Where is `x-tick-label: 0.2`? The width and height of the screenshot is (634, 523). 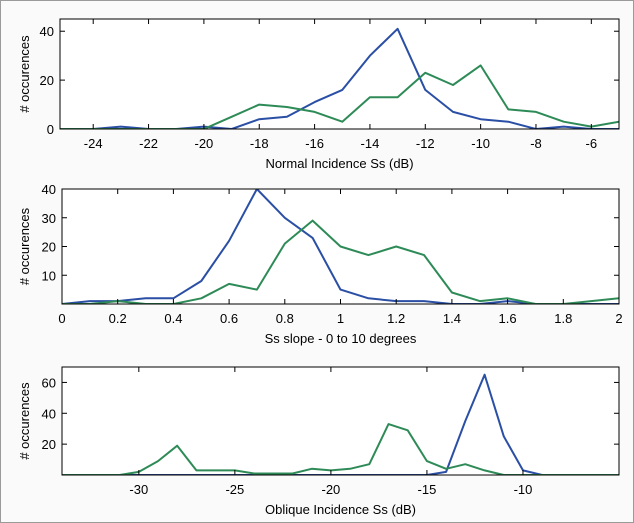 x-tick-label: 0.2 is located at coordinates (118, 318).